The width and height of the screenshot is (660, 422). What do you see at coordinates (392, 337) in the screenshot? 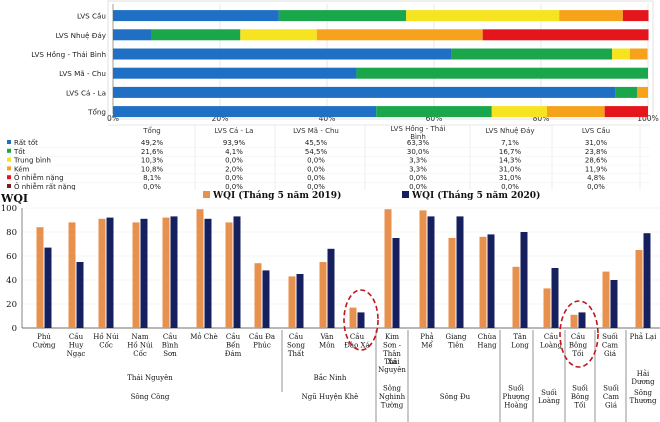
I see `station-label: Kim` at bounding box center [392, 337].